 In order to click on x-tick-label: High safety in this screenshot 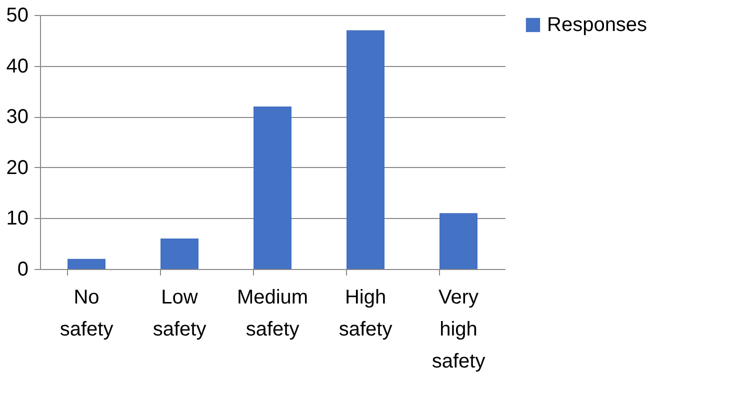, I will do `click(365, 313)`.